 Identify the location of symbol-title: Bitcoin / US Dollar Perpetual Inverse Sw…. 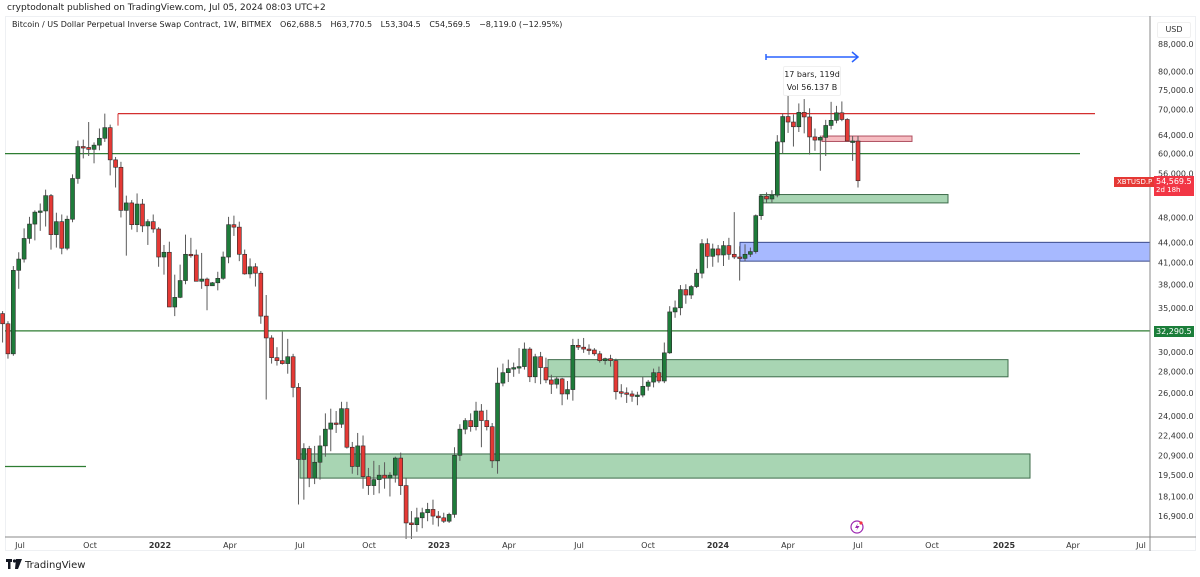
(142, 24).